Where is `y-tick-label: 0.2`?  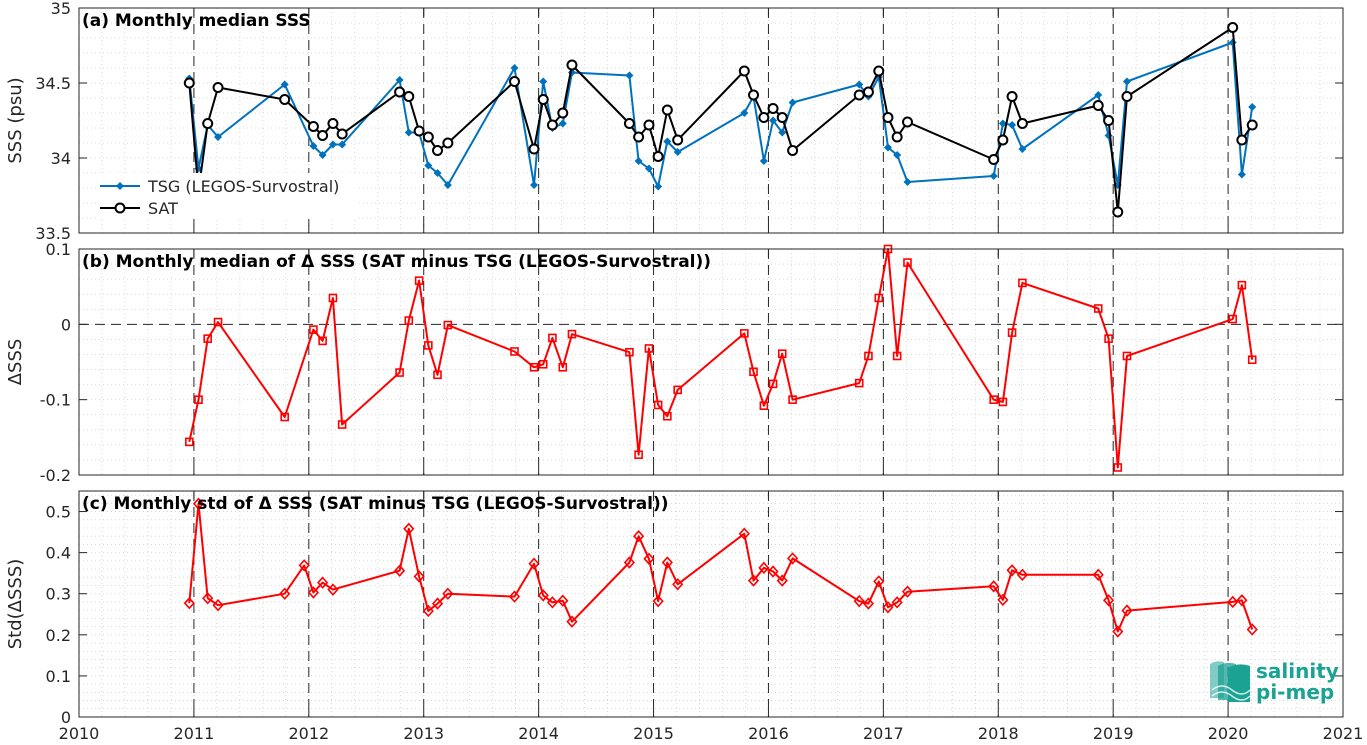
y-tick-label: 0.2 is located at coordinates (58, 635).